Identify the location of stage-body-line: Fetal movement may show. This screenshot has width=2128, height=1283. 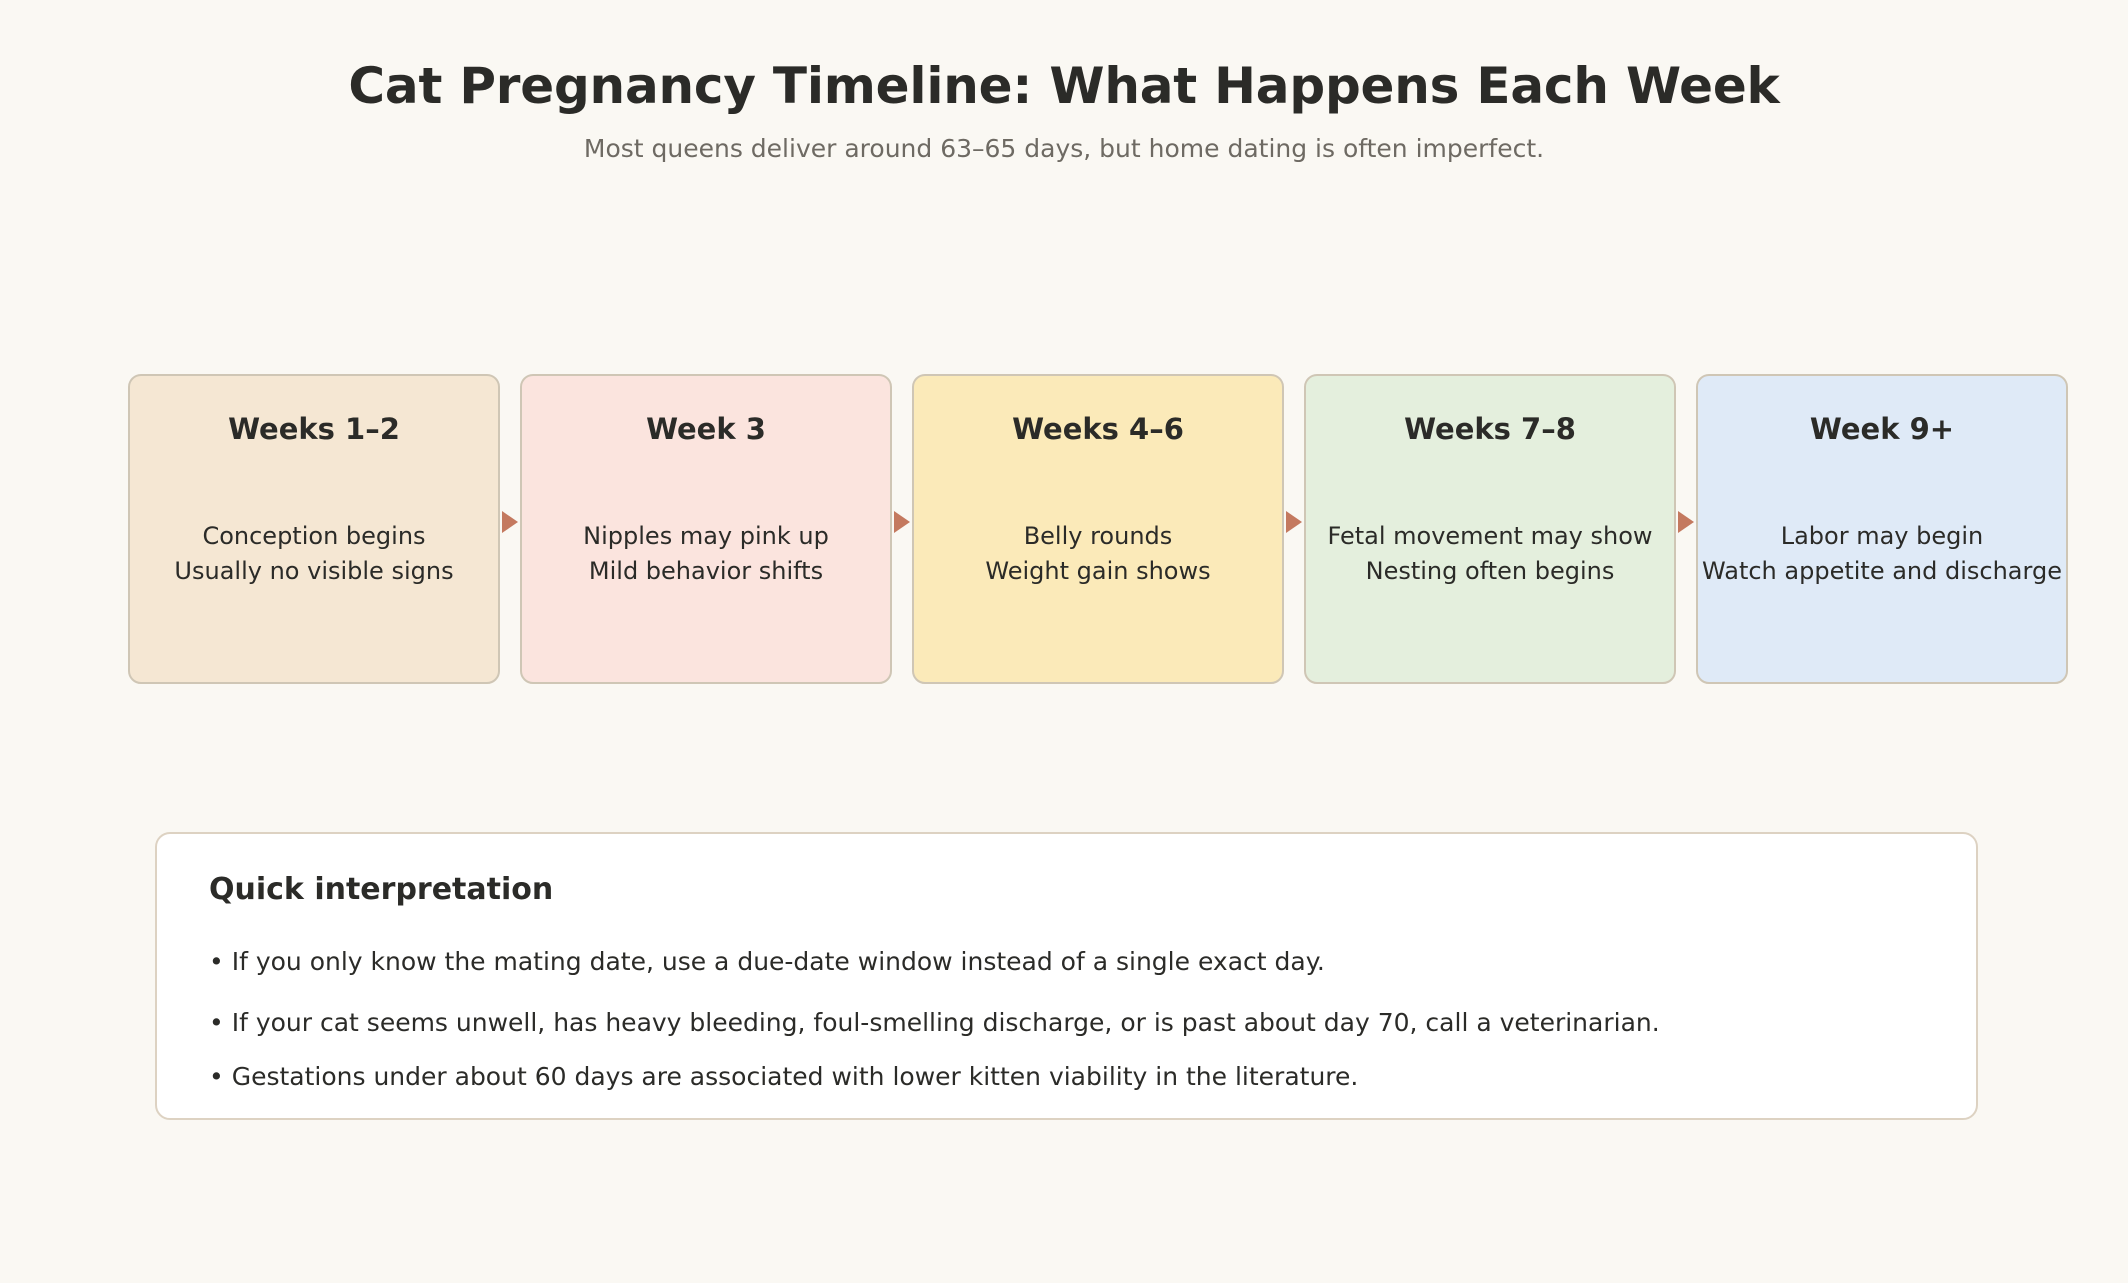
(1490, 536).